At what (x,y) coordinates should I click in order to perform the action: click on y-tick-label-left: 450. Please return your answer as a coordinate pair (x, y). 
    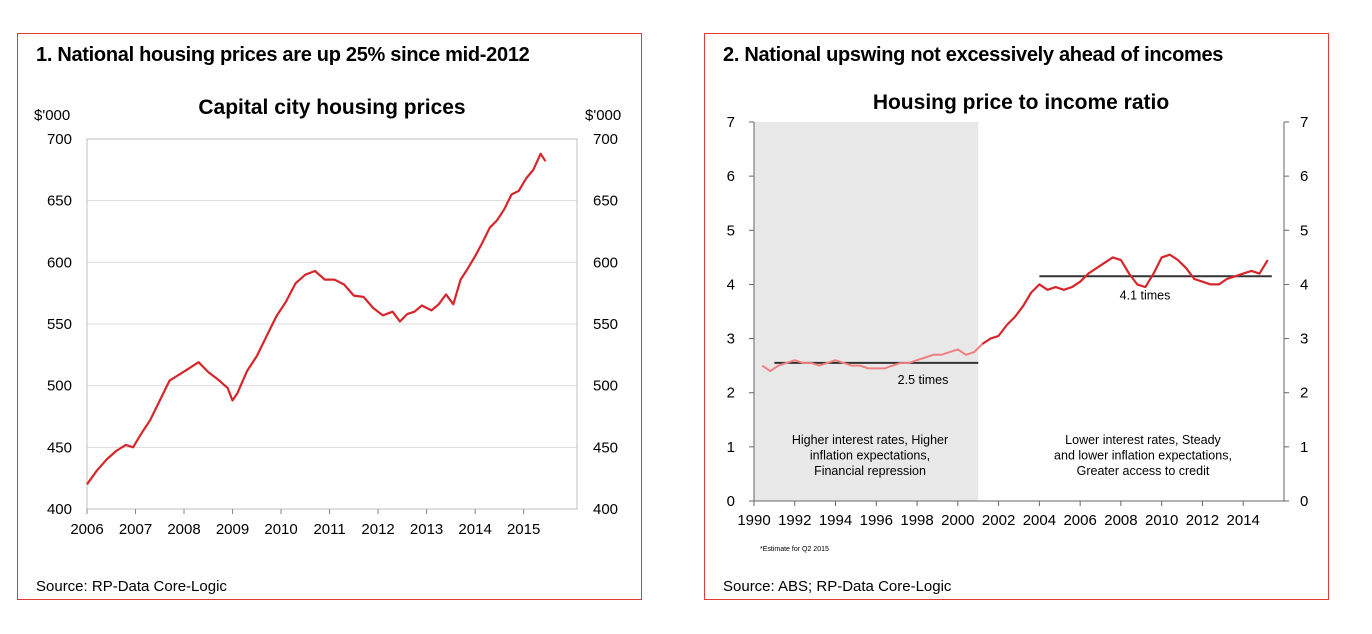
    Looking at the image, I should click on (59, 447).